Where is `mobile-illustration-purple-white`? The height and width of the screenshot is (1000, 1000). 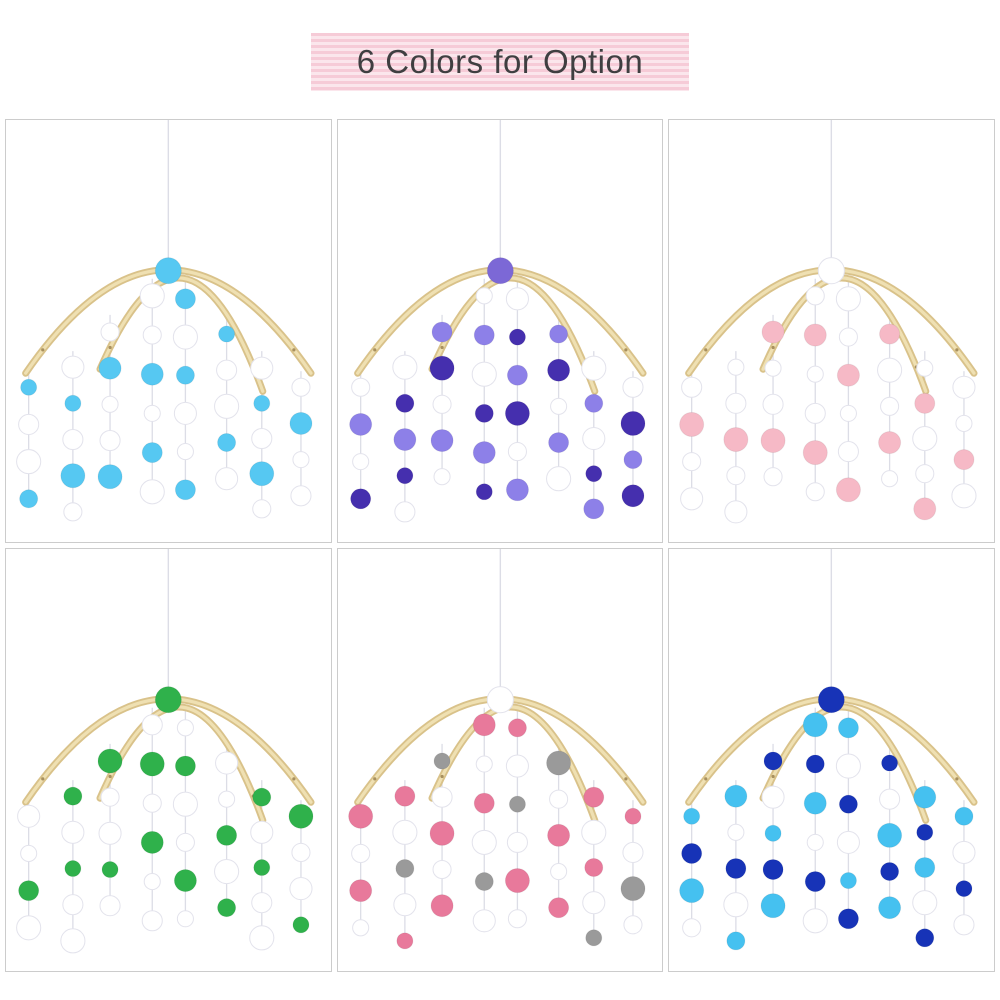 mobile-illustration-purple-white is located at coordinates (497, 321).